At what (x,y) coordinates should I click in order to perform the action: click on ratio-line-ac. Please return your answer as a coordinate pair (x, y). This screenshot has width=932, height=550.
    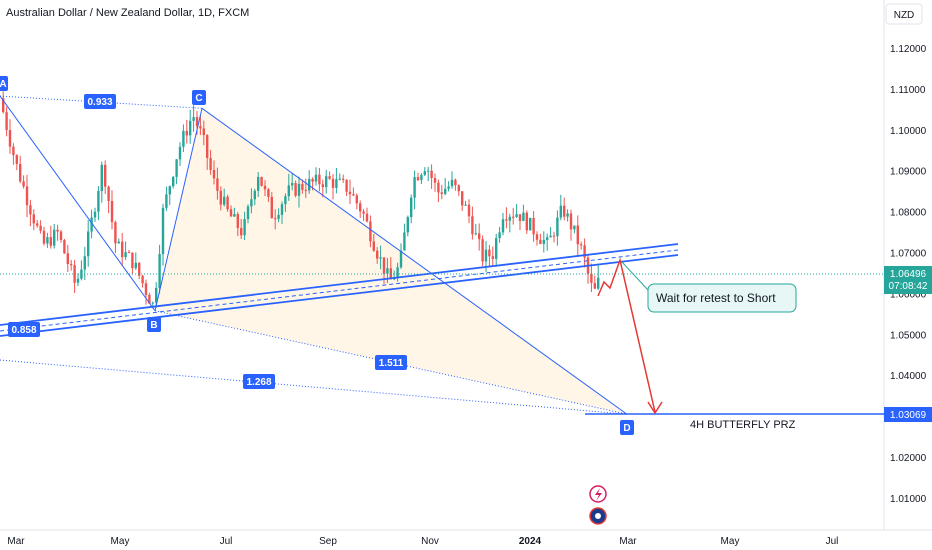
    Looking at the image, I should click on (101, 102).